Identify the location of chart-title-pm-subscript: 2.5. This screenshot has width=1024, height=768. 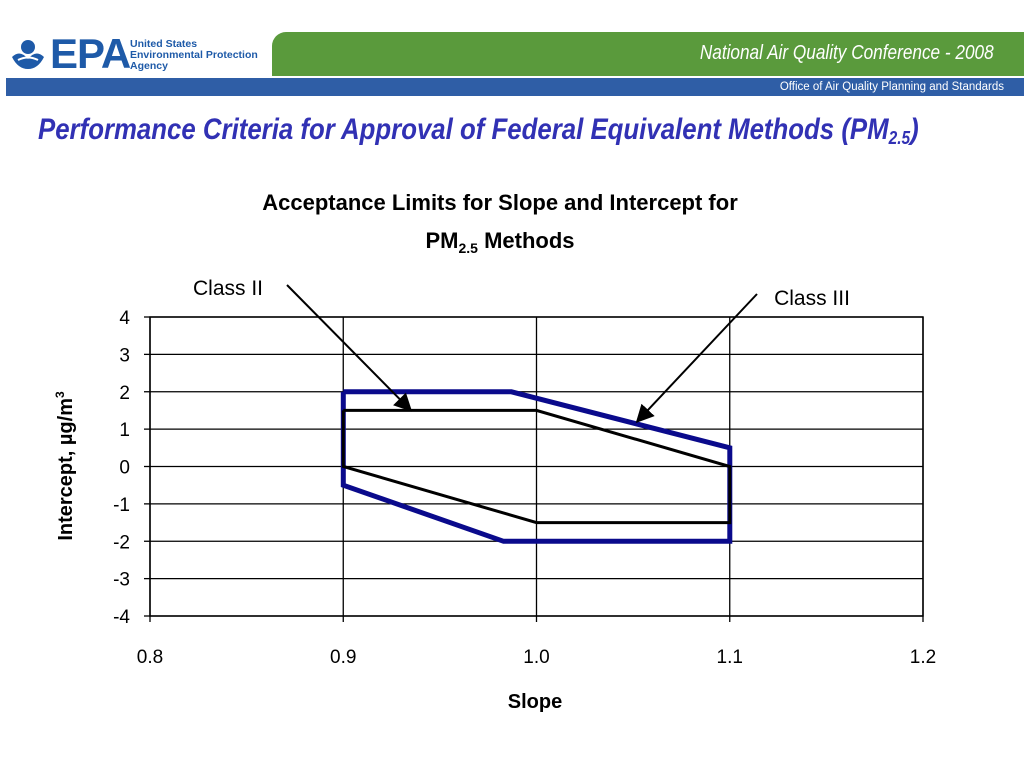
(468, 248).